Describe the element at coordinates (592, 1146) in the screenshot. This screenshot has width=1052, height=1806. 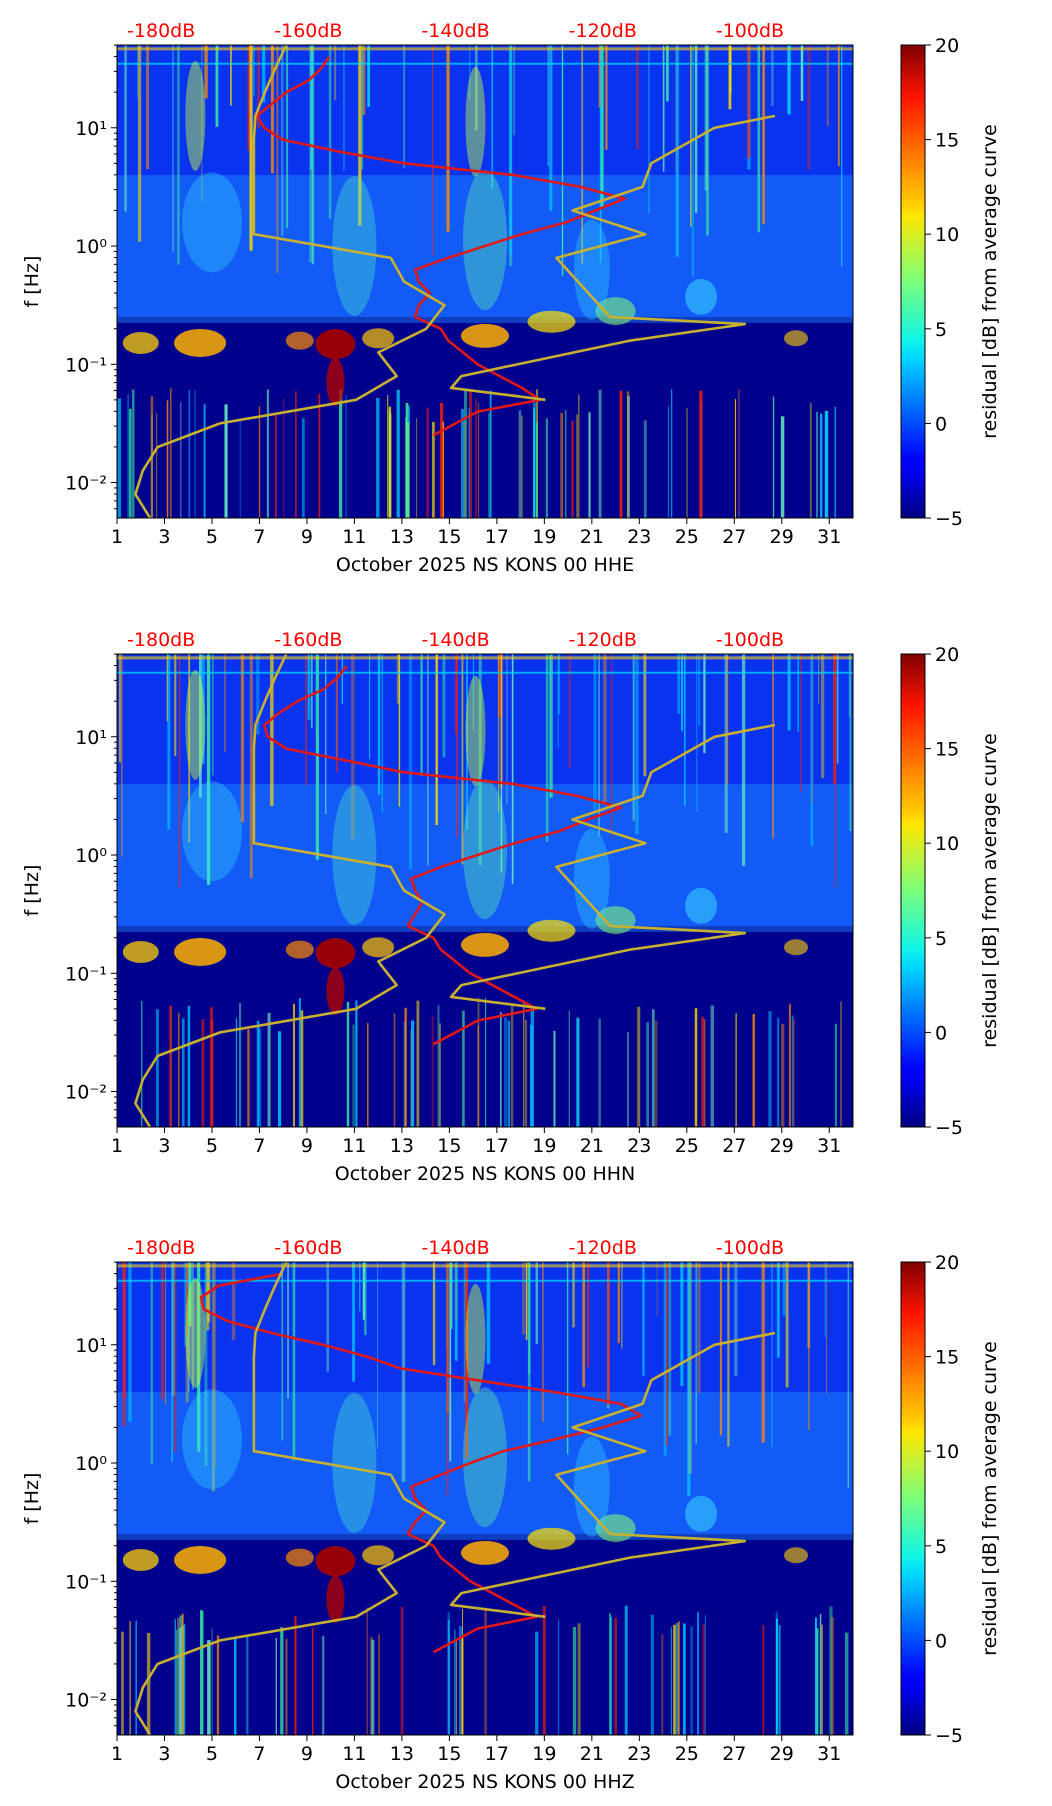
I see `x-tick-label: 21` at that location.